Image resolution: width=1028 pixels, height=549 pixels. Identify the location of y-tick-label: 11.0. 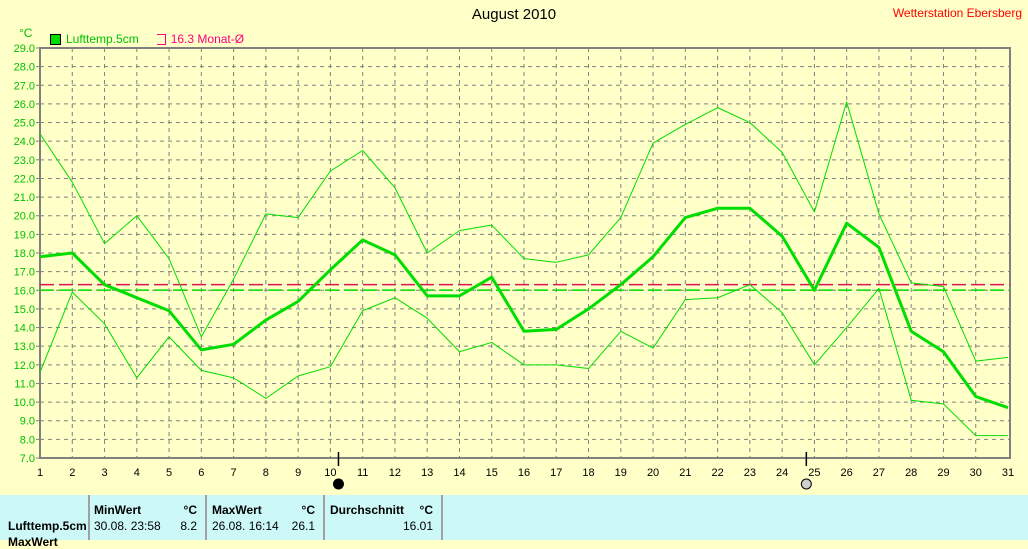
(24, 384).